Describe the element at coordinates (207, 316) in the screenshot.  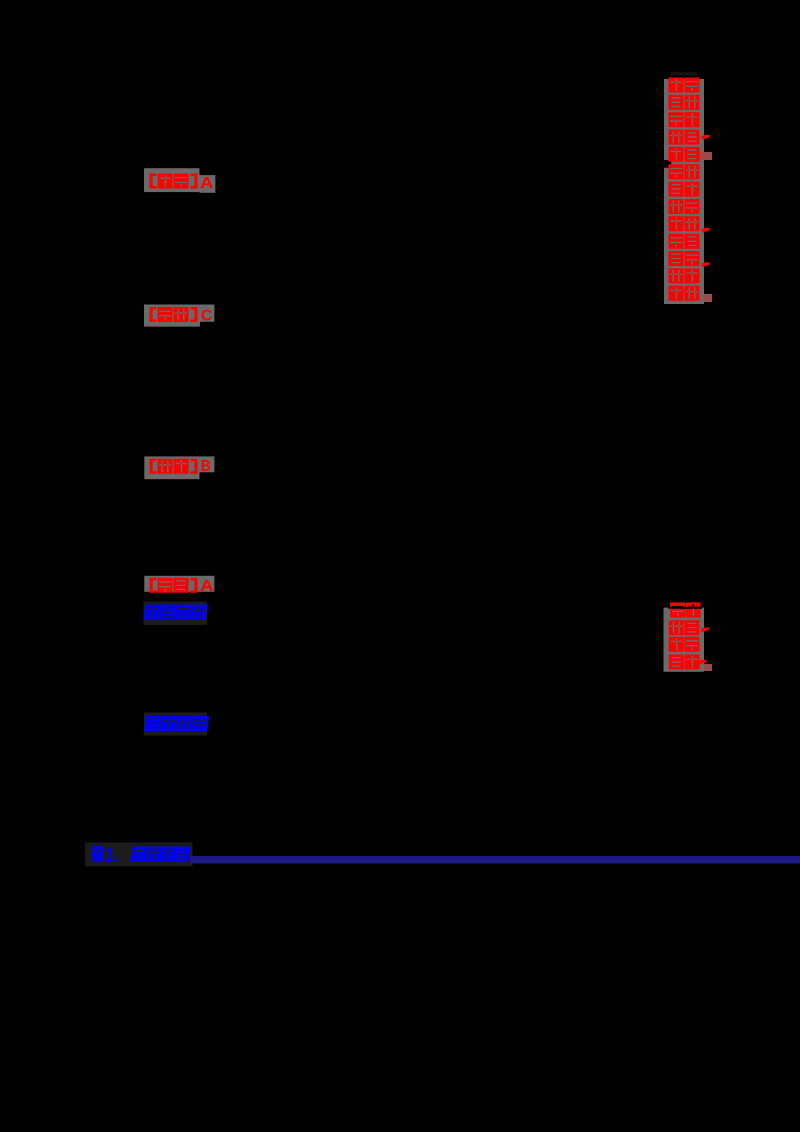
I see `svg-text: C` at that location.